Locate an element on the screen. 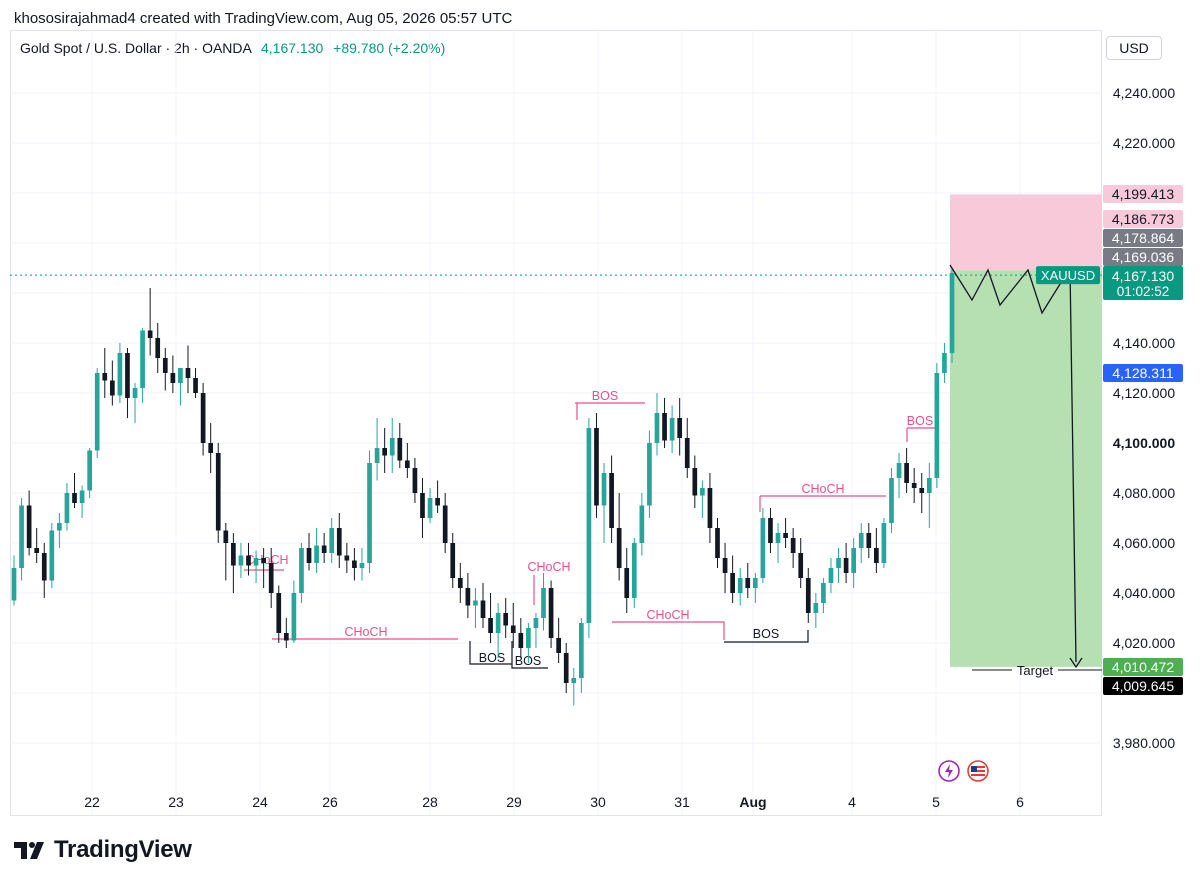  structure-line is located at coordinates (766, 636).